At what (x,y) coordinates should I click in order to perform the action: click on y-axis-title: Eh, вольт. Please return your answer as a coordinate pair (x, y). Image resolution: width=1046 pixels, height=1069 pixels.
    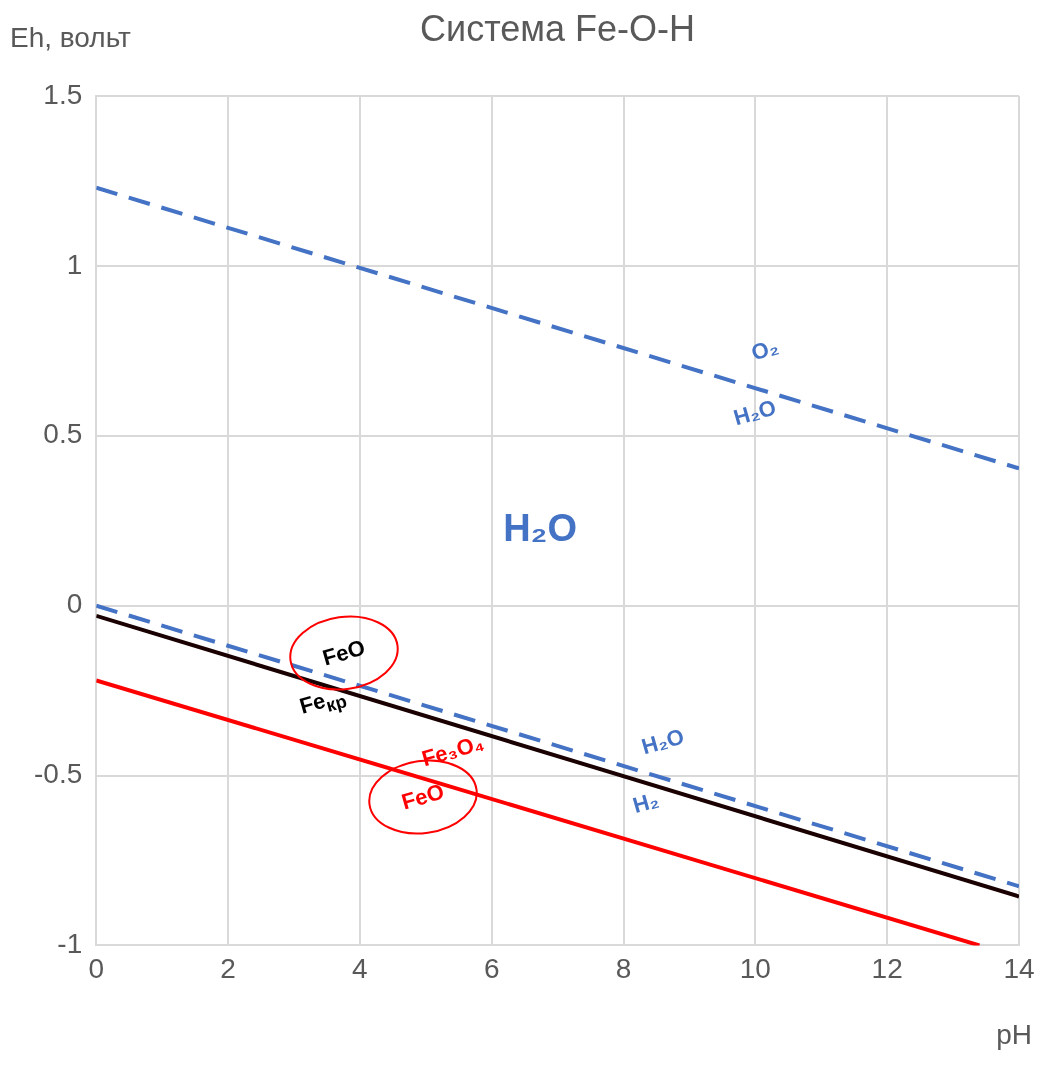
    Looking at the image, I should click on (70, 38).